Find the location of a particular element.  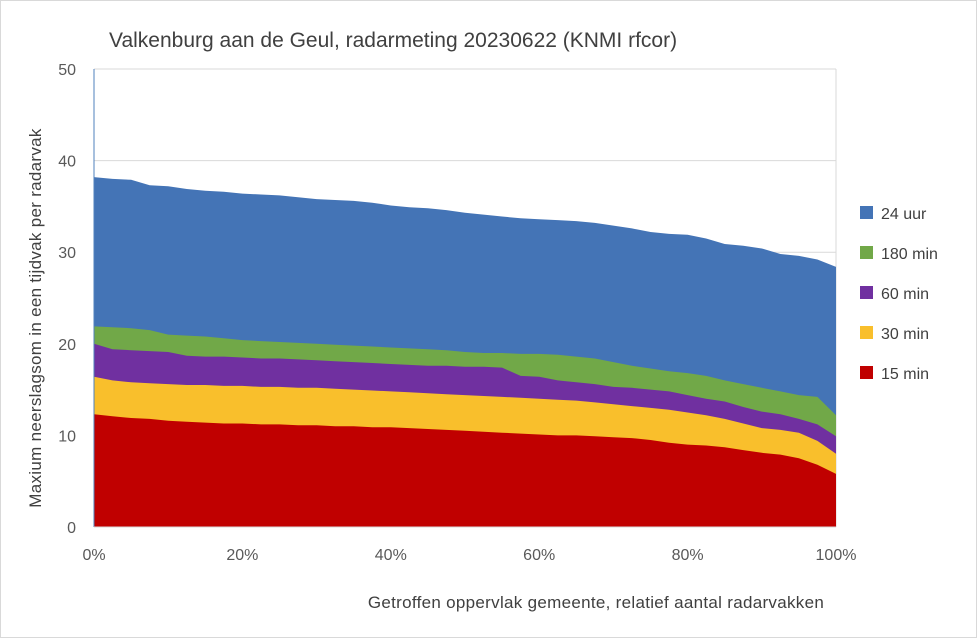

x-tick-label: 80% is located at coordinates (688, 555).